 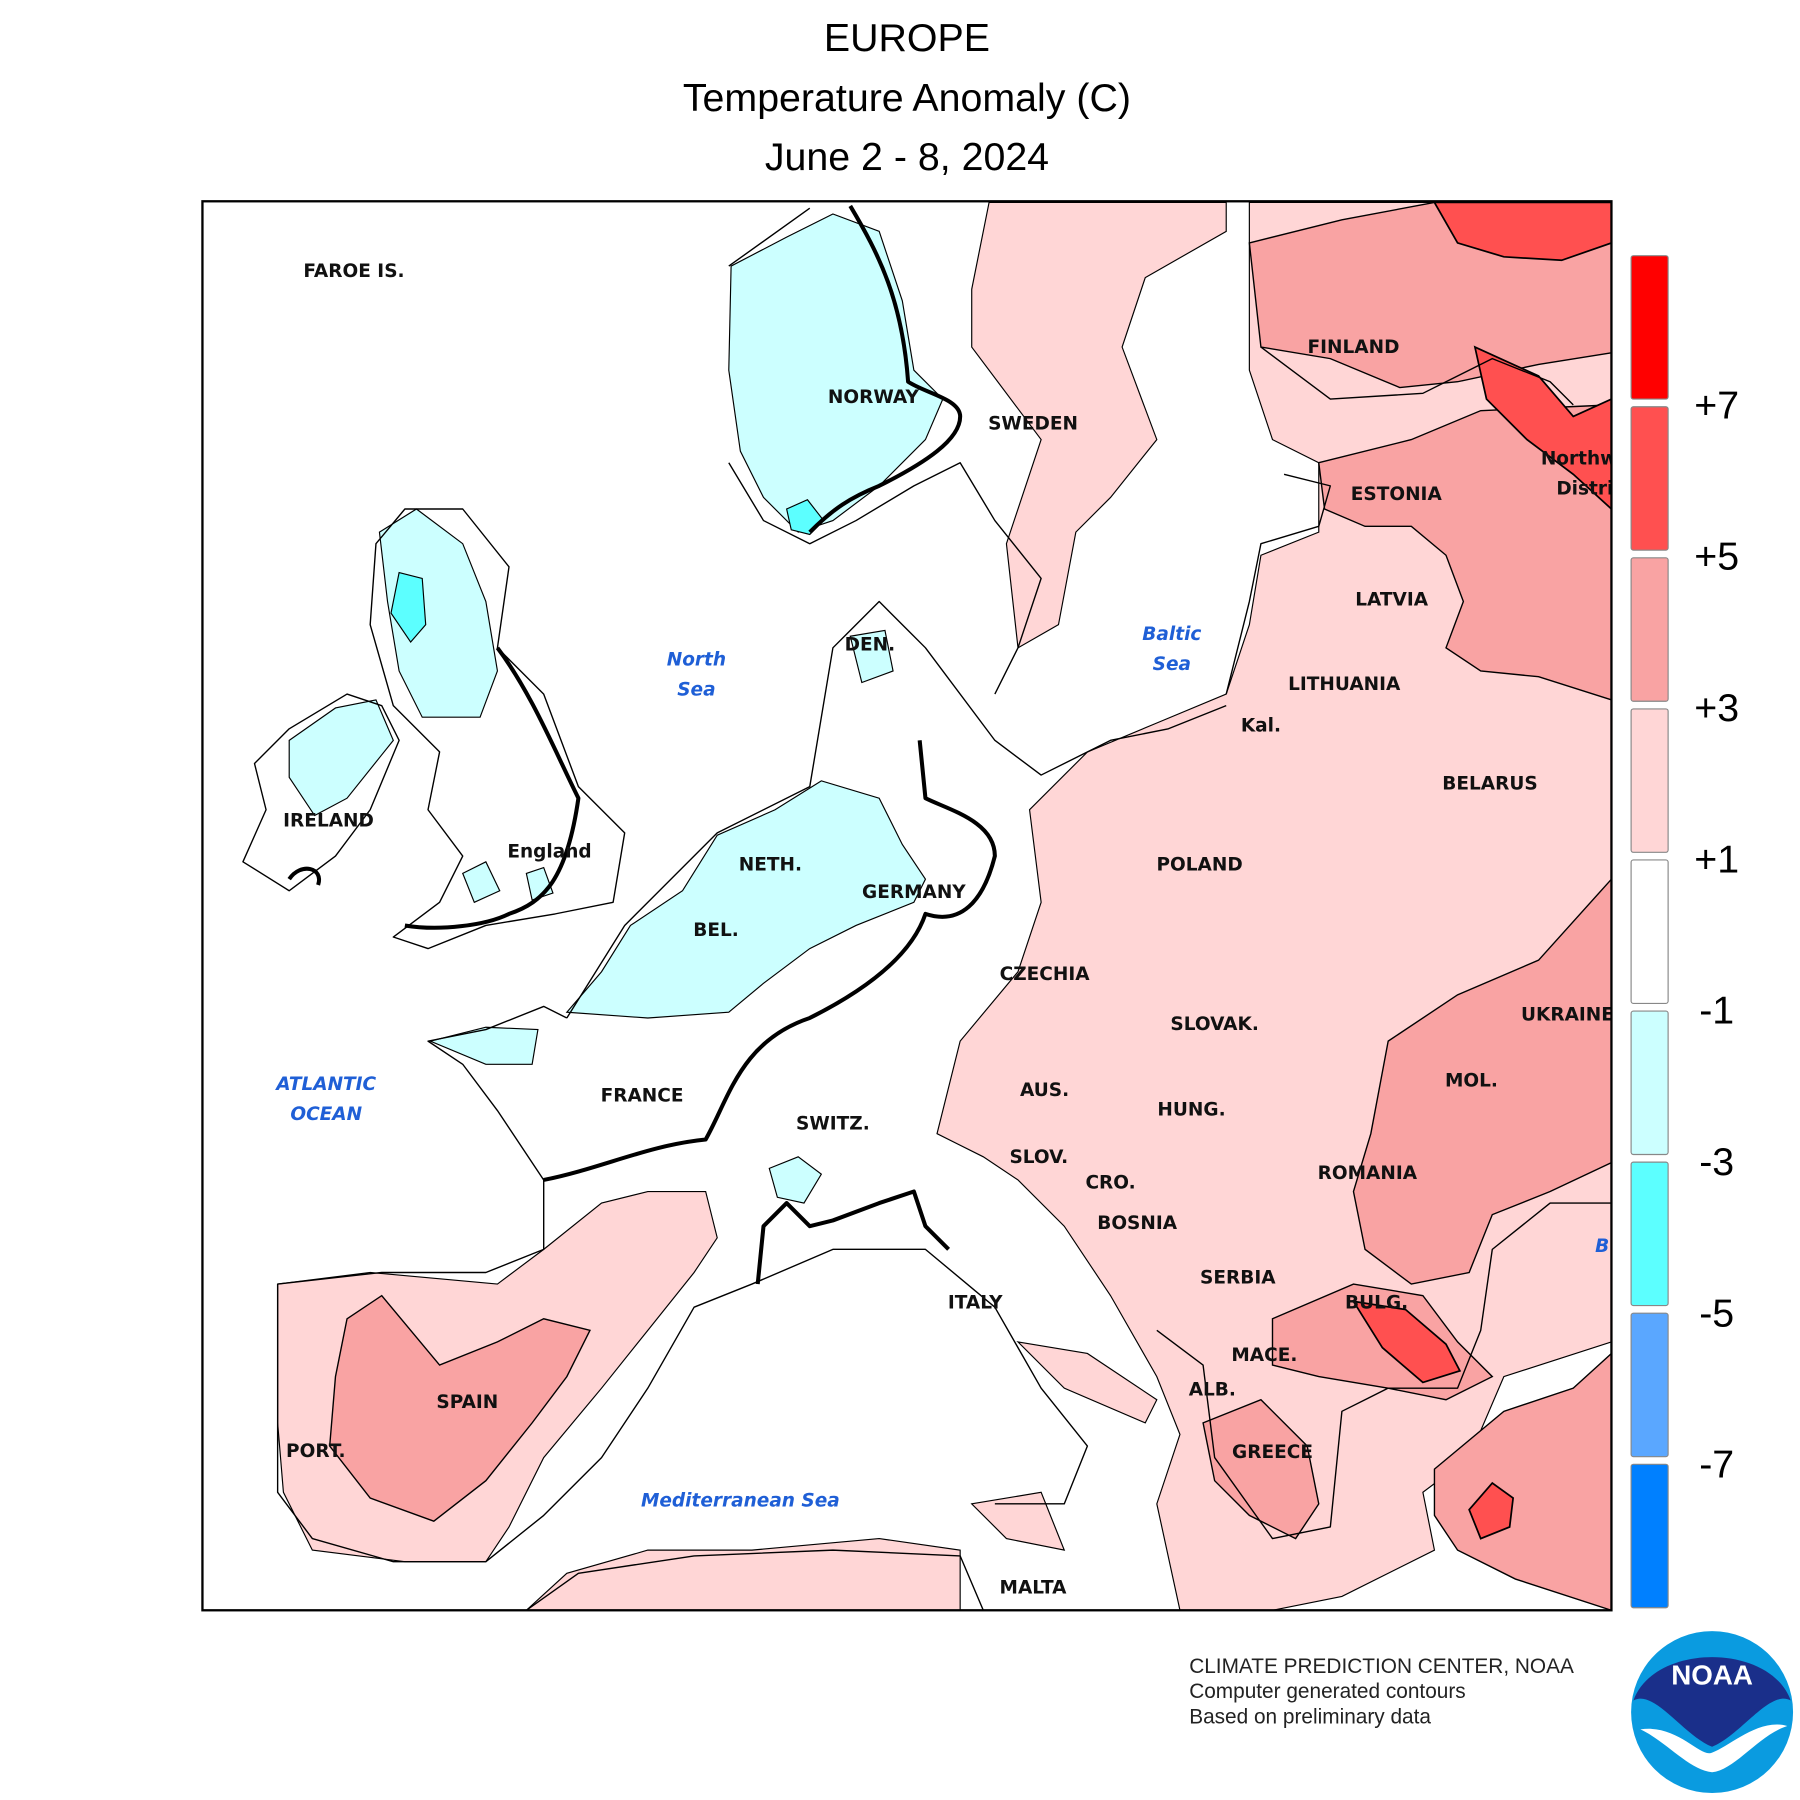 What do you see at coordinates (1353, 347) in the screenshot?
I see `country-label: FINLAND` at bounding box center [1353, 347].